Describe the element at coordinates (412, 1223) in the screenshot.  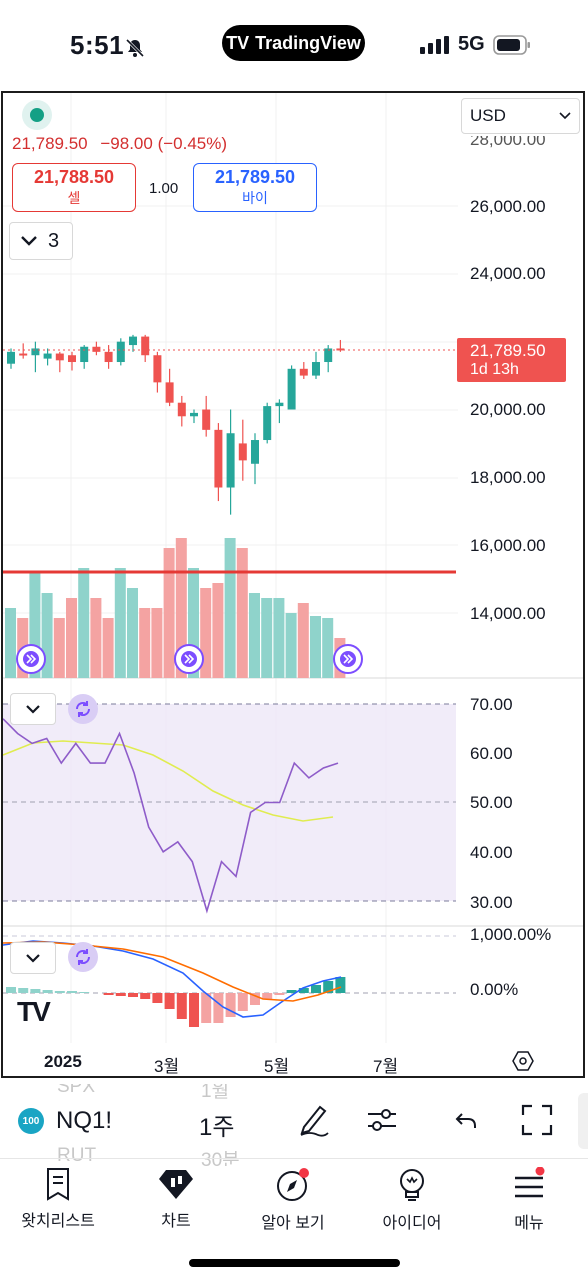
I see `tab-label: 아이디어` at that location.